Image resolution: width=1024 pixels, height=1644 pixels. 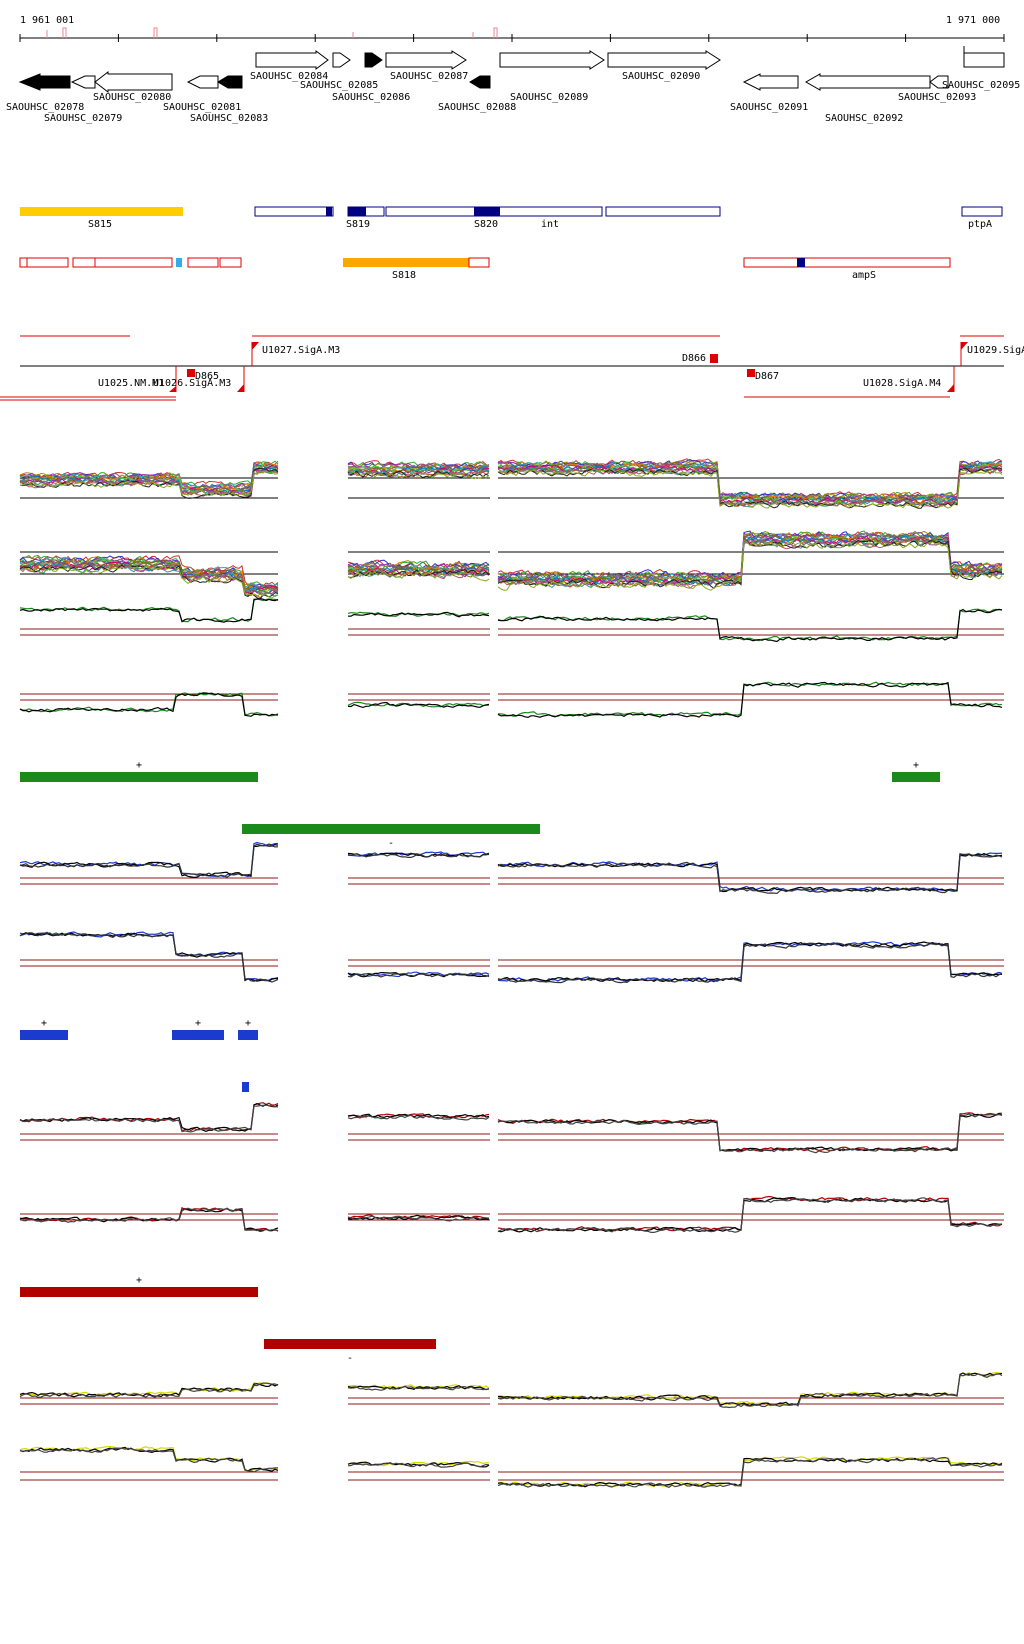 What do you see at coordinates (973, 20) in the screenshot?
I see `ruler-end-label: 1 971 000` at bounding box center [973, 20].